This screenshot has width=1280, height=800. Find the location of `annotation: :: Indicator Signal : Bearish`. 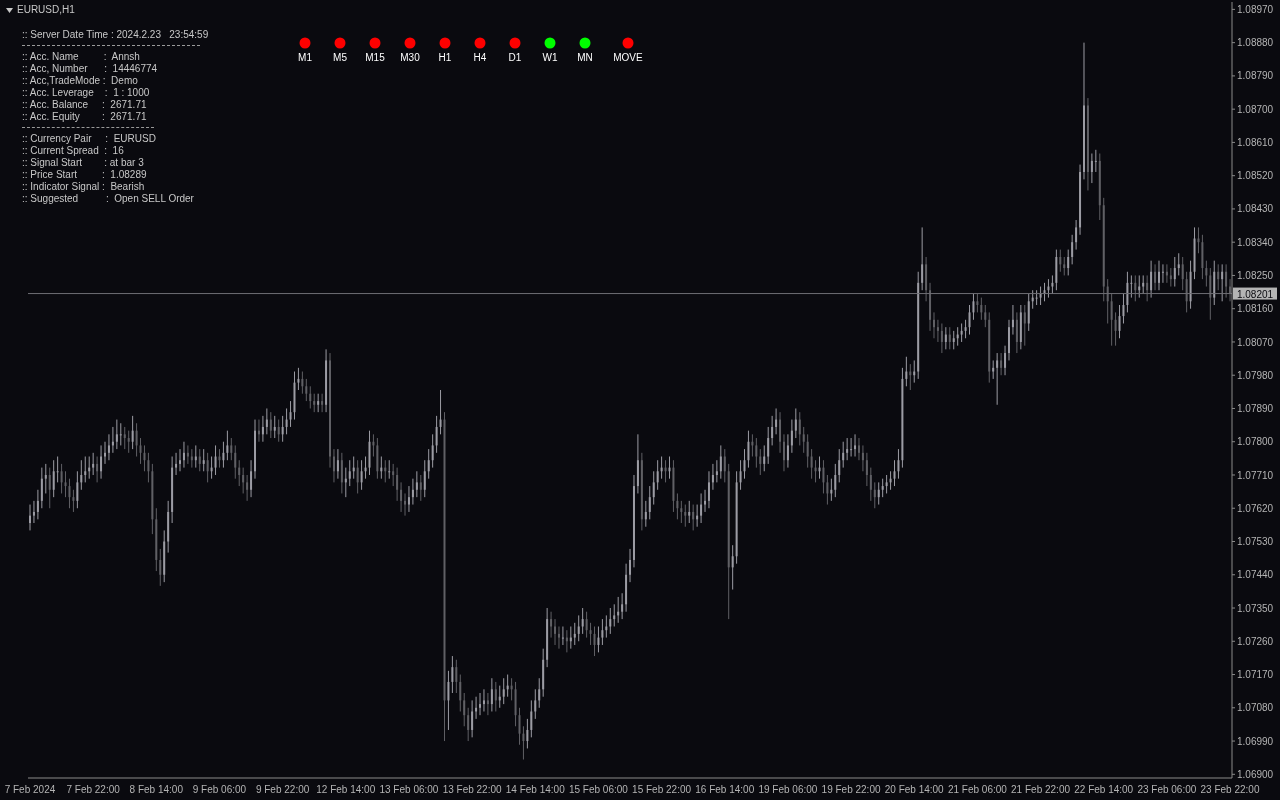

annotation: :: Indicator Signal : Bearish is located at coordinates (84, 187).